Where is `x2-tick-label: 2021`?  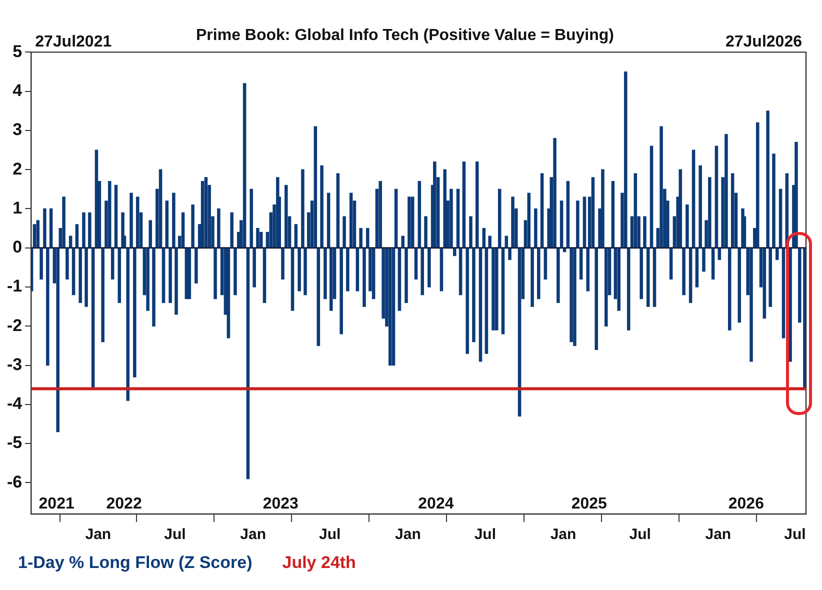
x2-tick-label: 2021 is located at coordinates (56, 503).